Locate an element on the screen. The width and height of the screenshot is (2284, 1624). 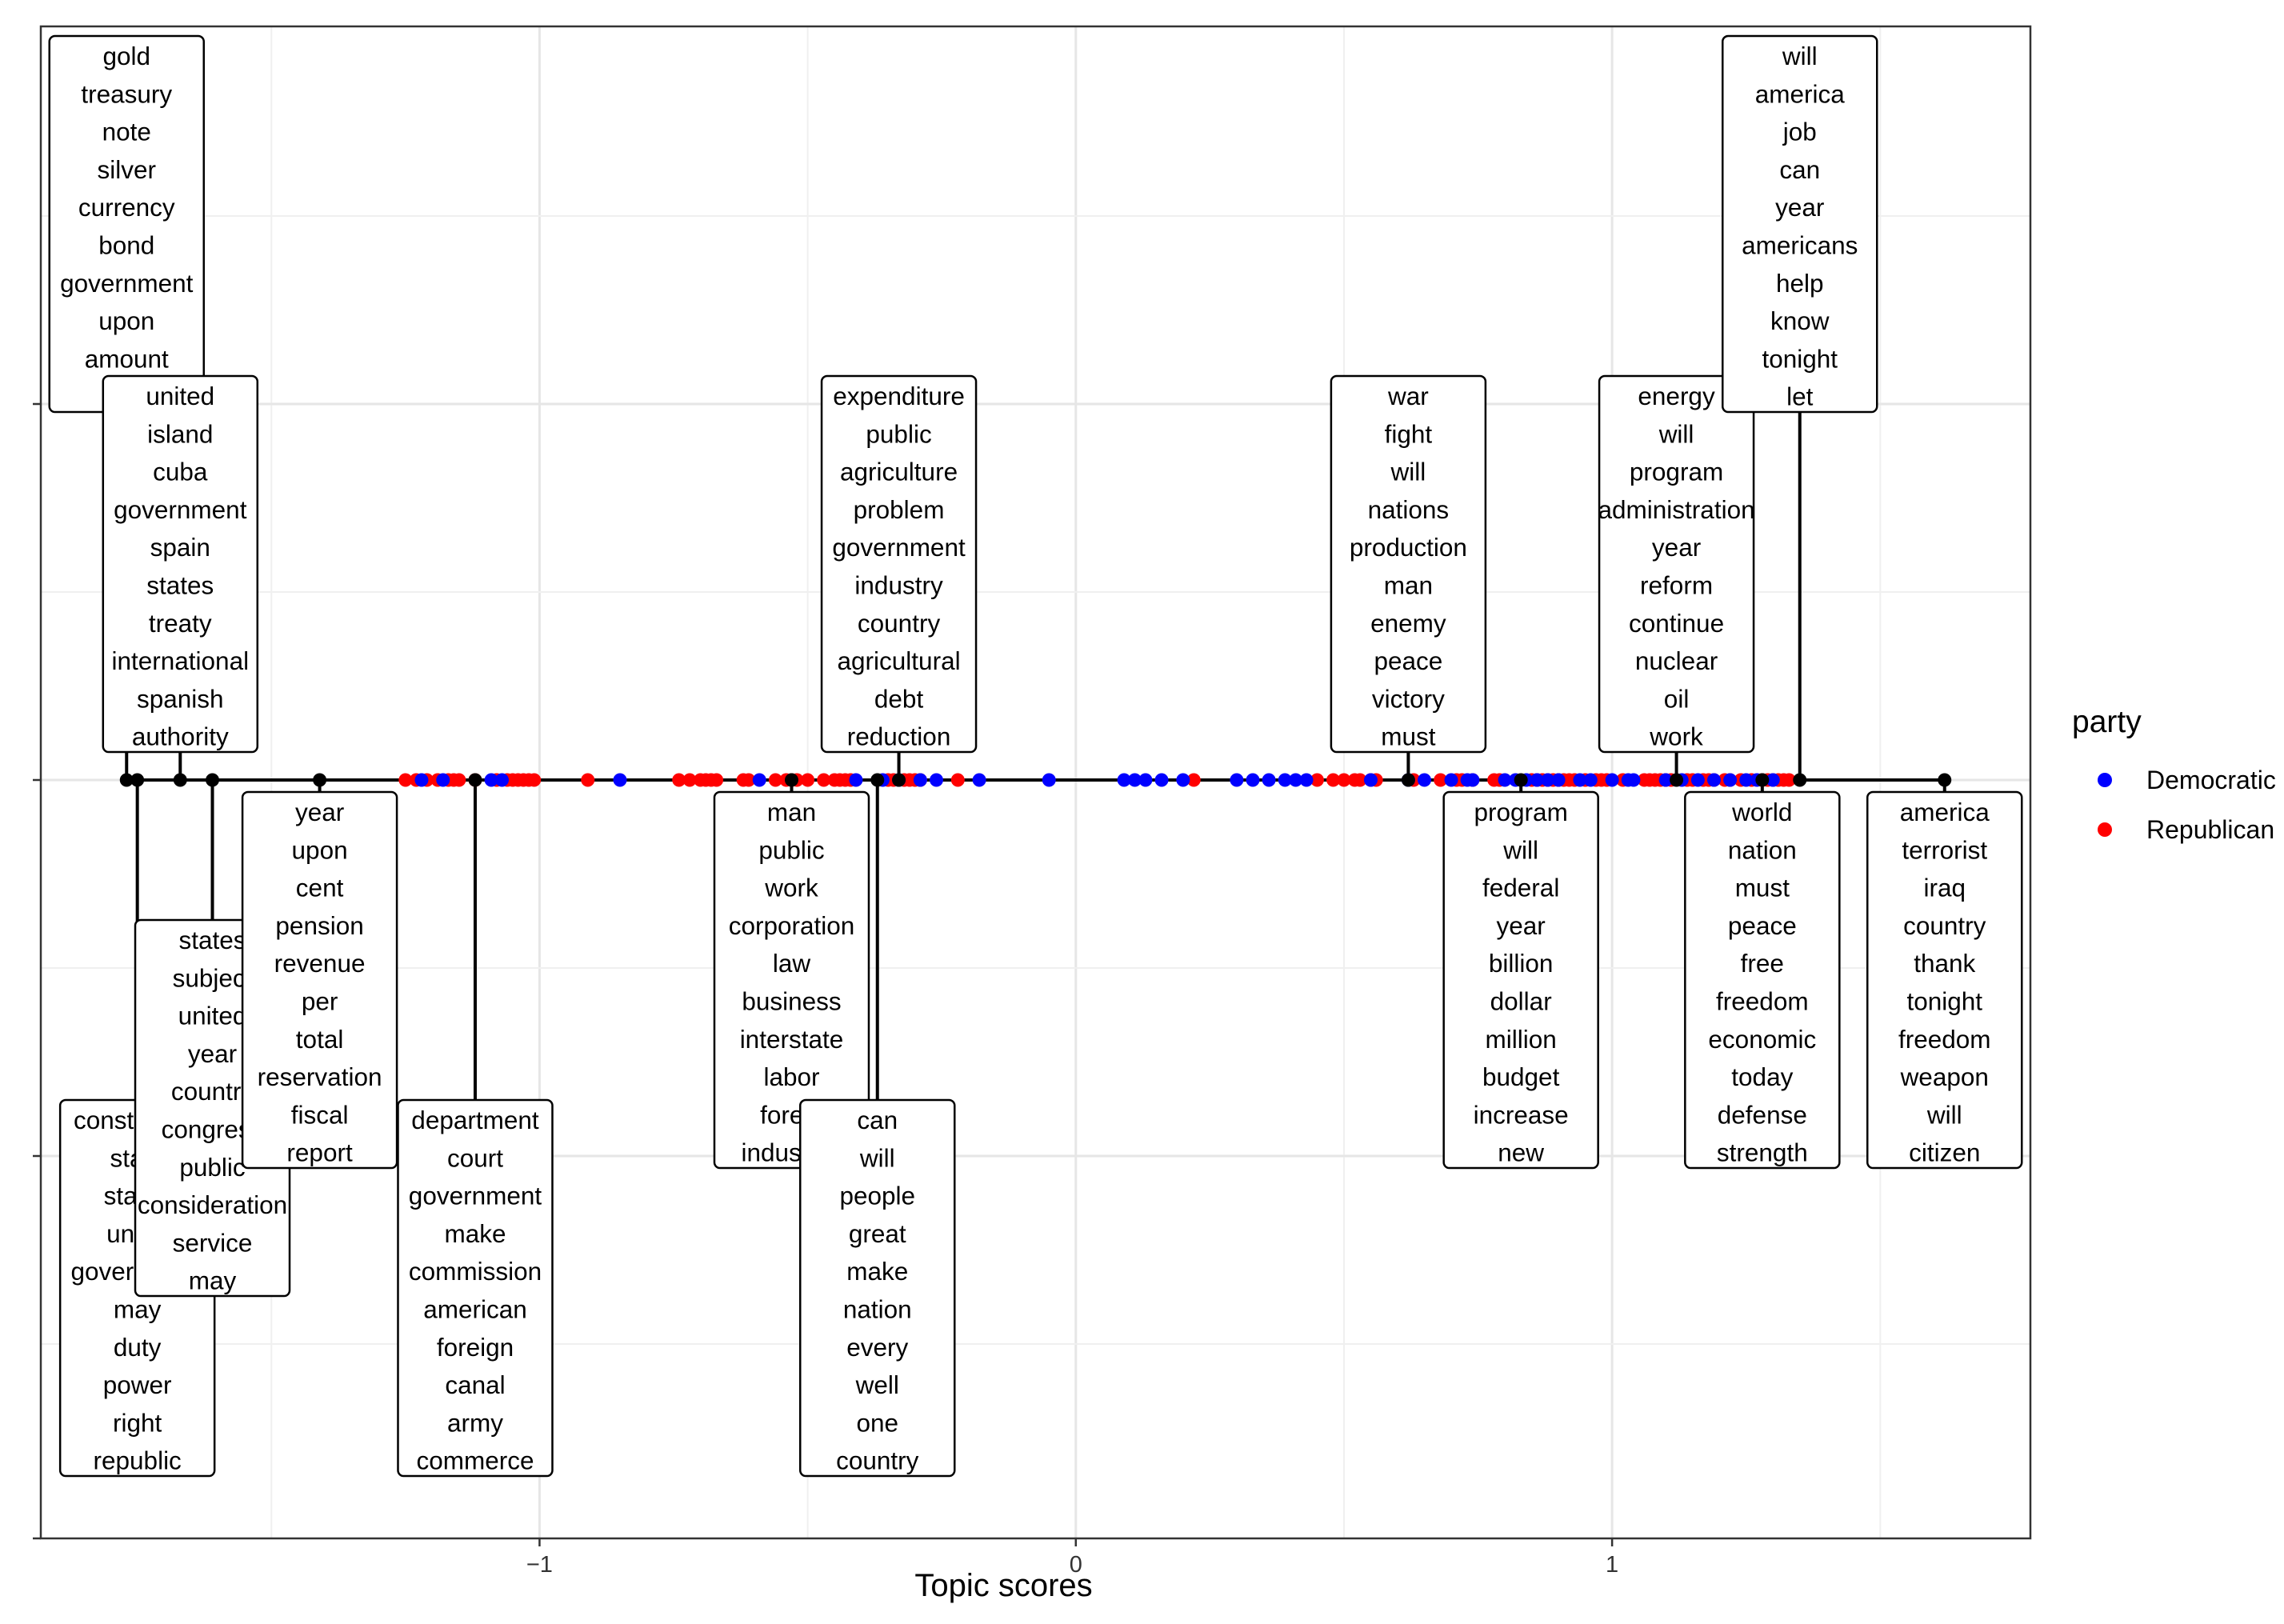
x-axis-ticks: −1 0 1 is located at coordinates (1072, 1558).